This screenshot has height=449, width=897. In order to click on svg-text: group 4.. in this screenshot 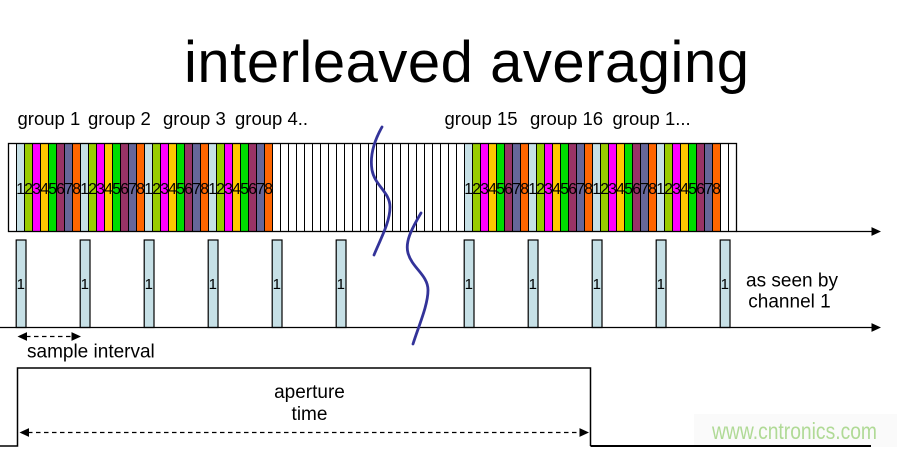, I will do `click(271, 118)`.